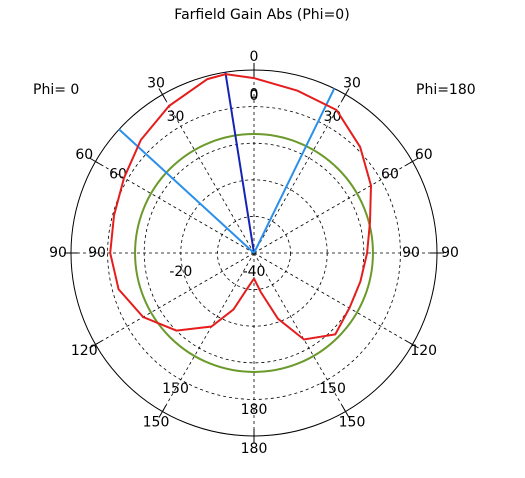  I want to click on chart-title: Farfield Gain Abs (Phi=0), so click(261, 15).